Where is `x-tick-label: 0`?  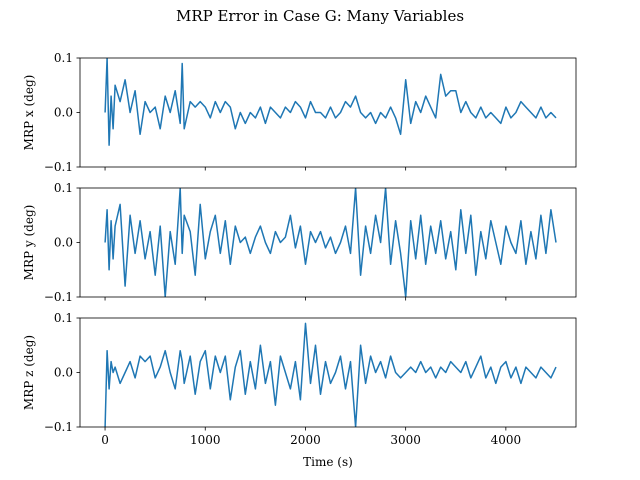
x-tick-label: 0 is located at coordinates (105, 440).